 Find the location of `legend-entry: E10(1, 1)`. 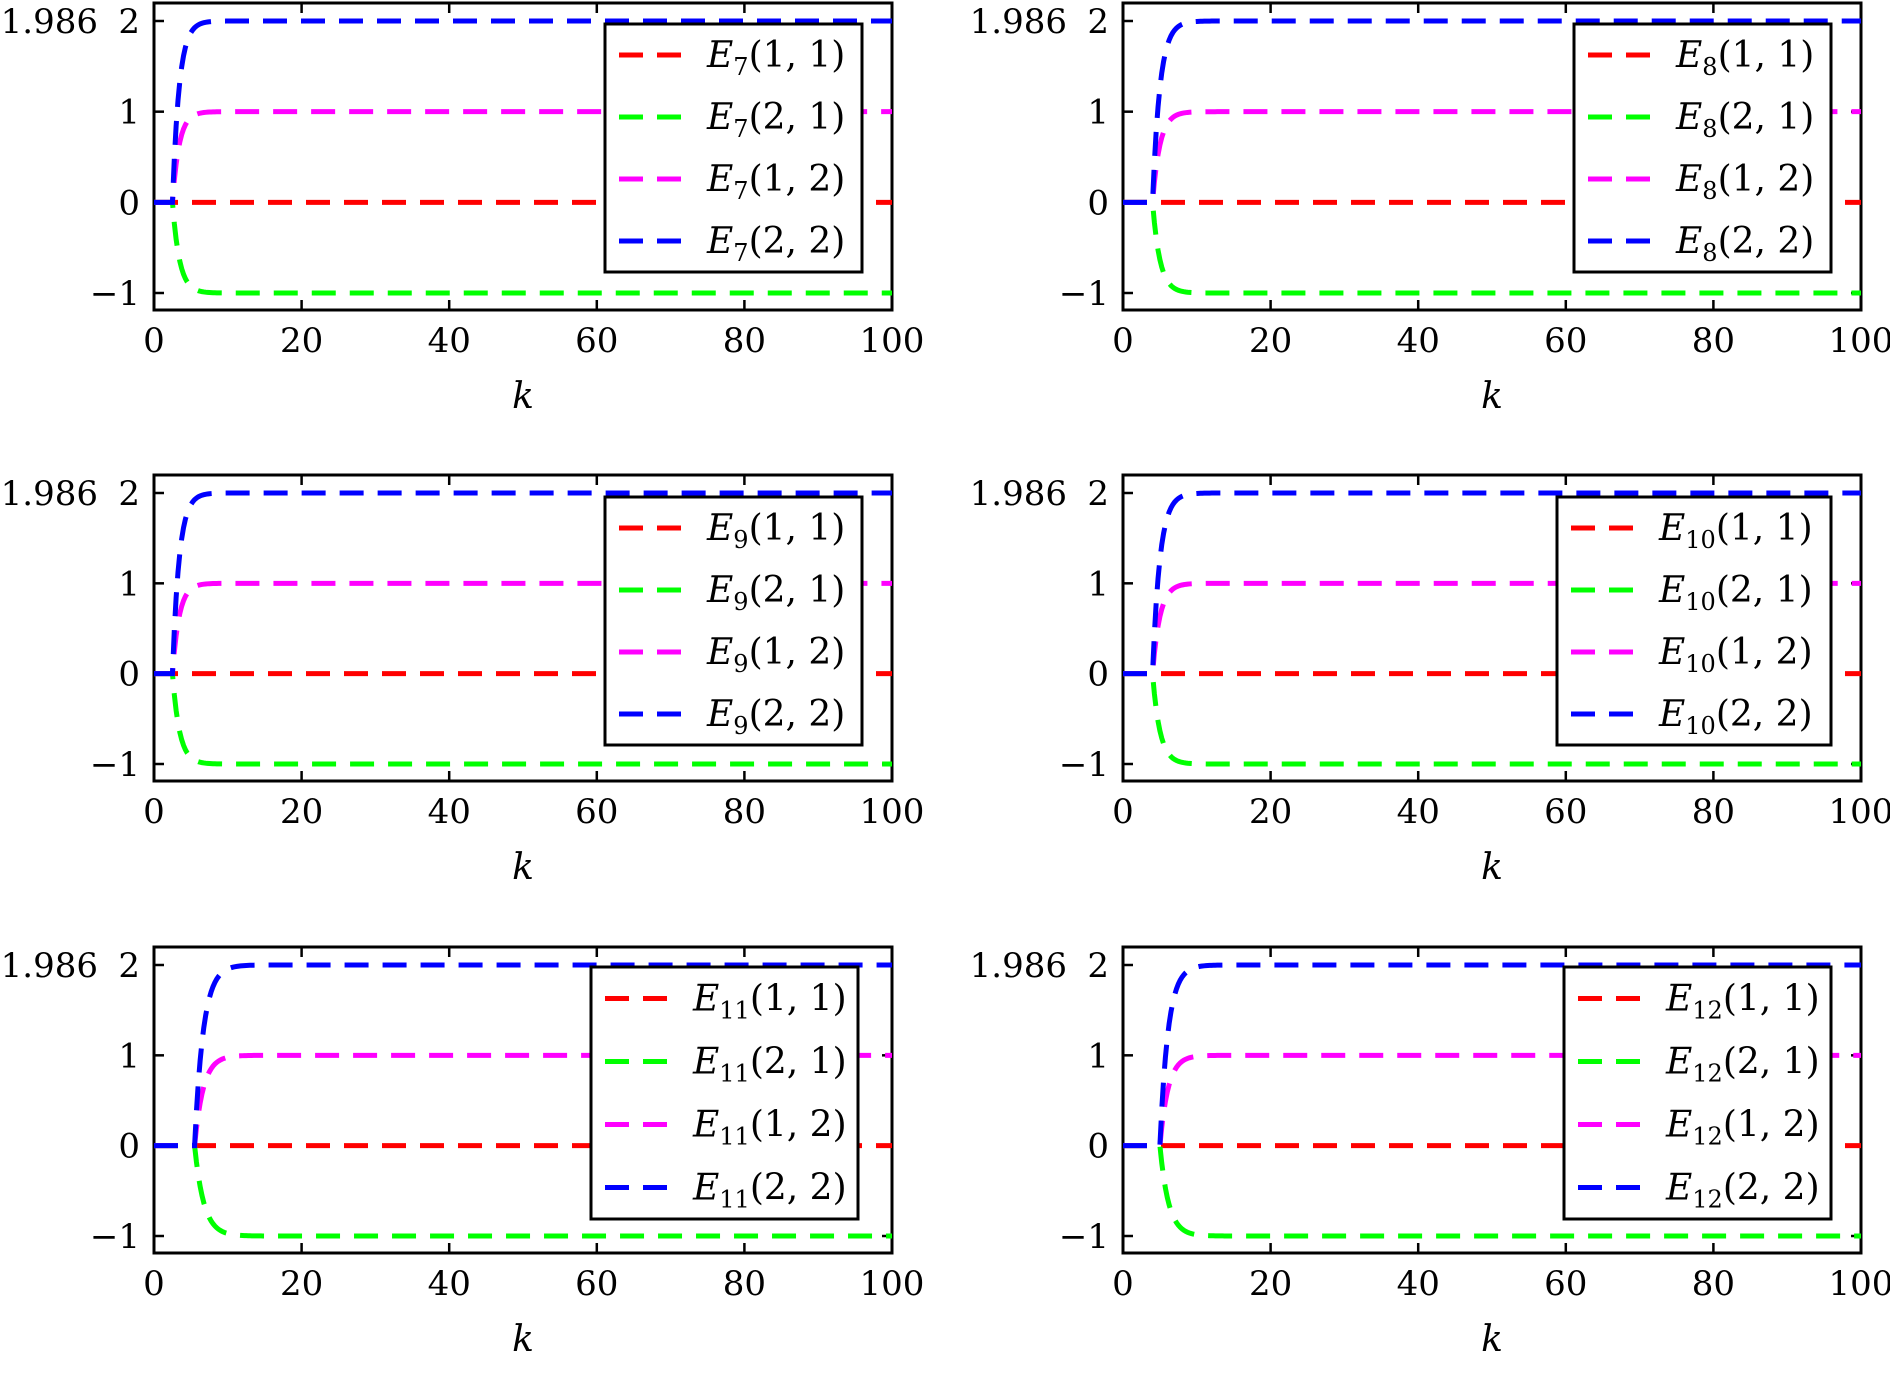

legend-entry: E10(1, 1) is located at coordinates (1735, 531).